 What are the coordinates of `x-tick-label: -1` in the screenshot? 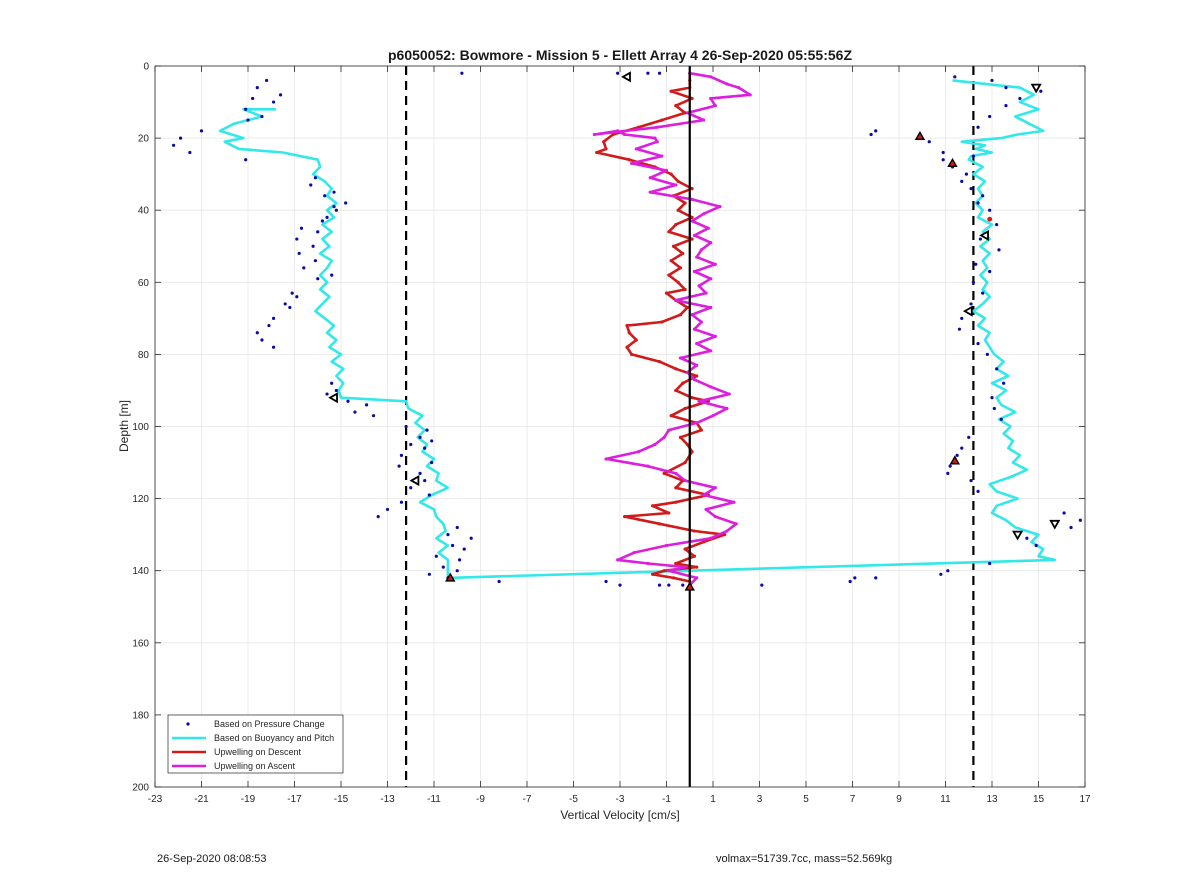 It's located at (666, 799).